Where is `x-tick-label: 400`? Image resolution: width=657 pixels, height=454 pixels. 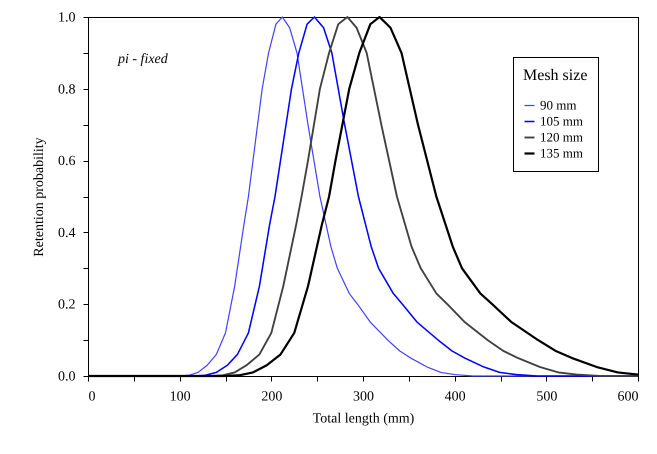 x-tick-label: 400 is located at coordinates (455, 397).